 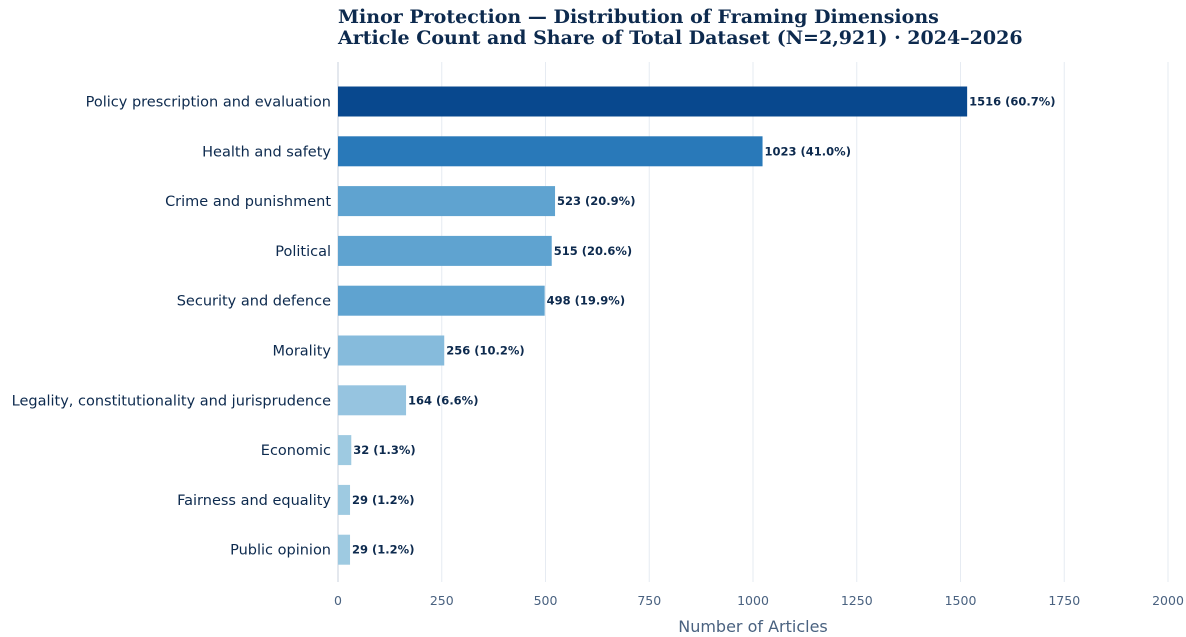 I want to click on x-tick-label: 250, so click(x=442, y=600).